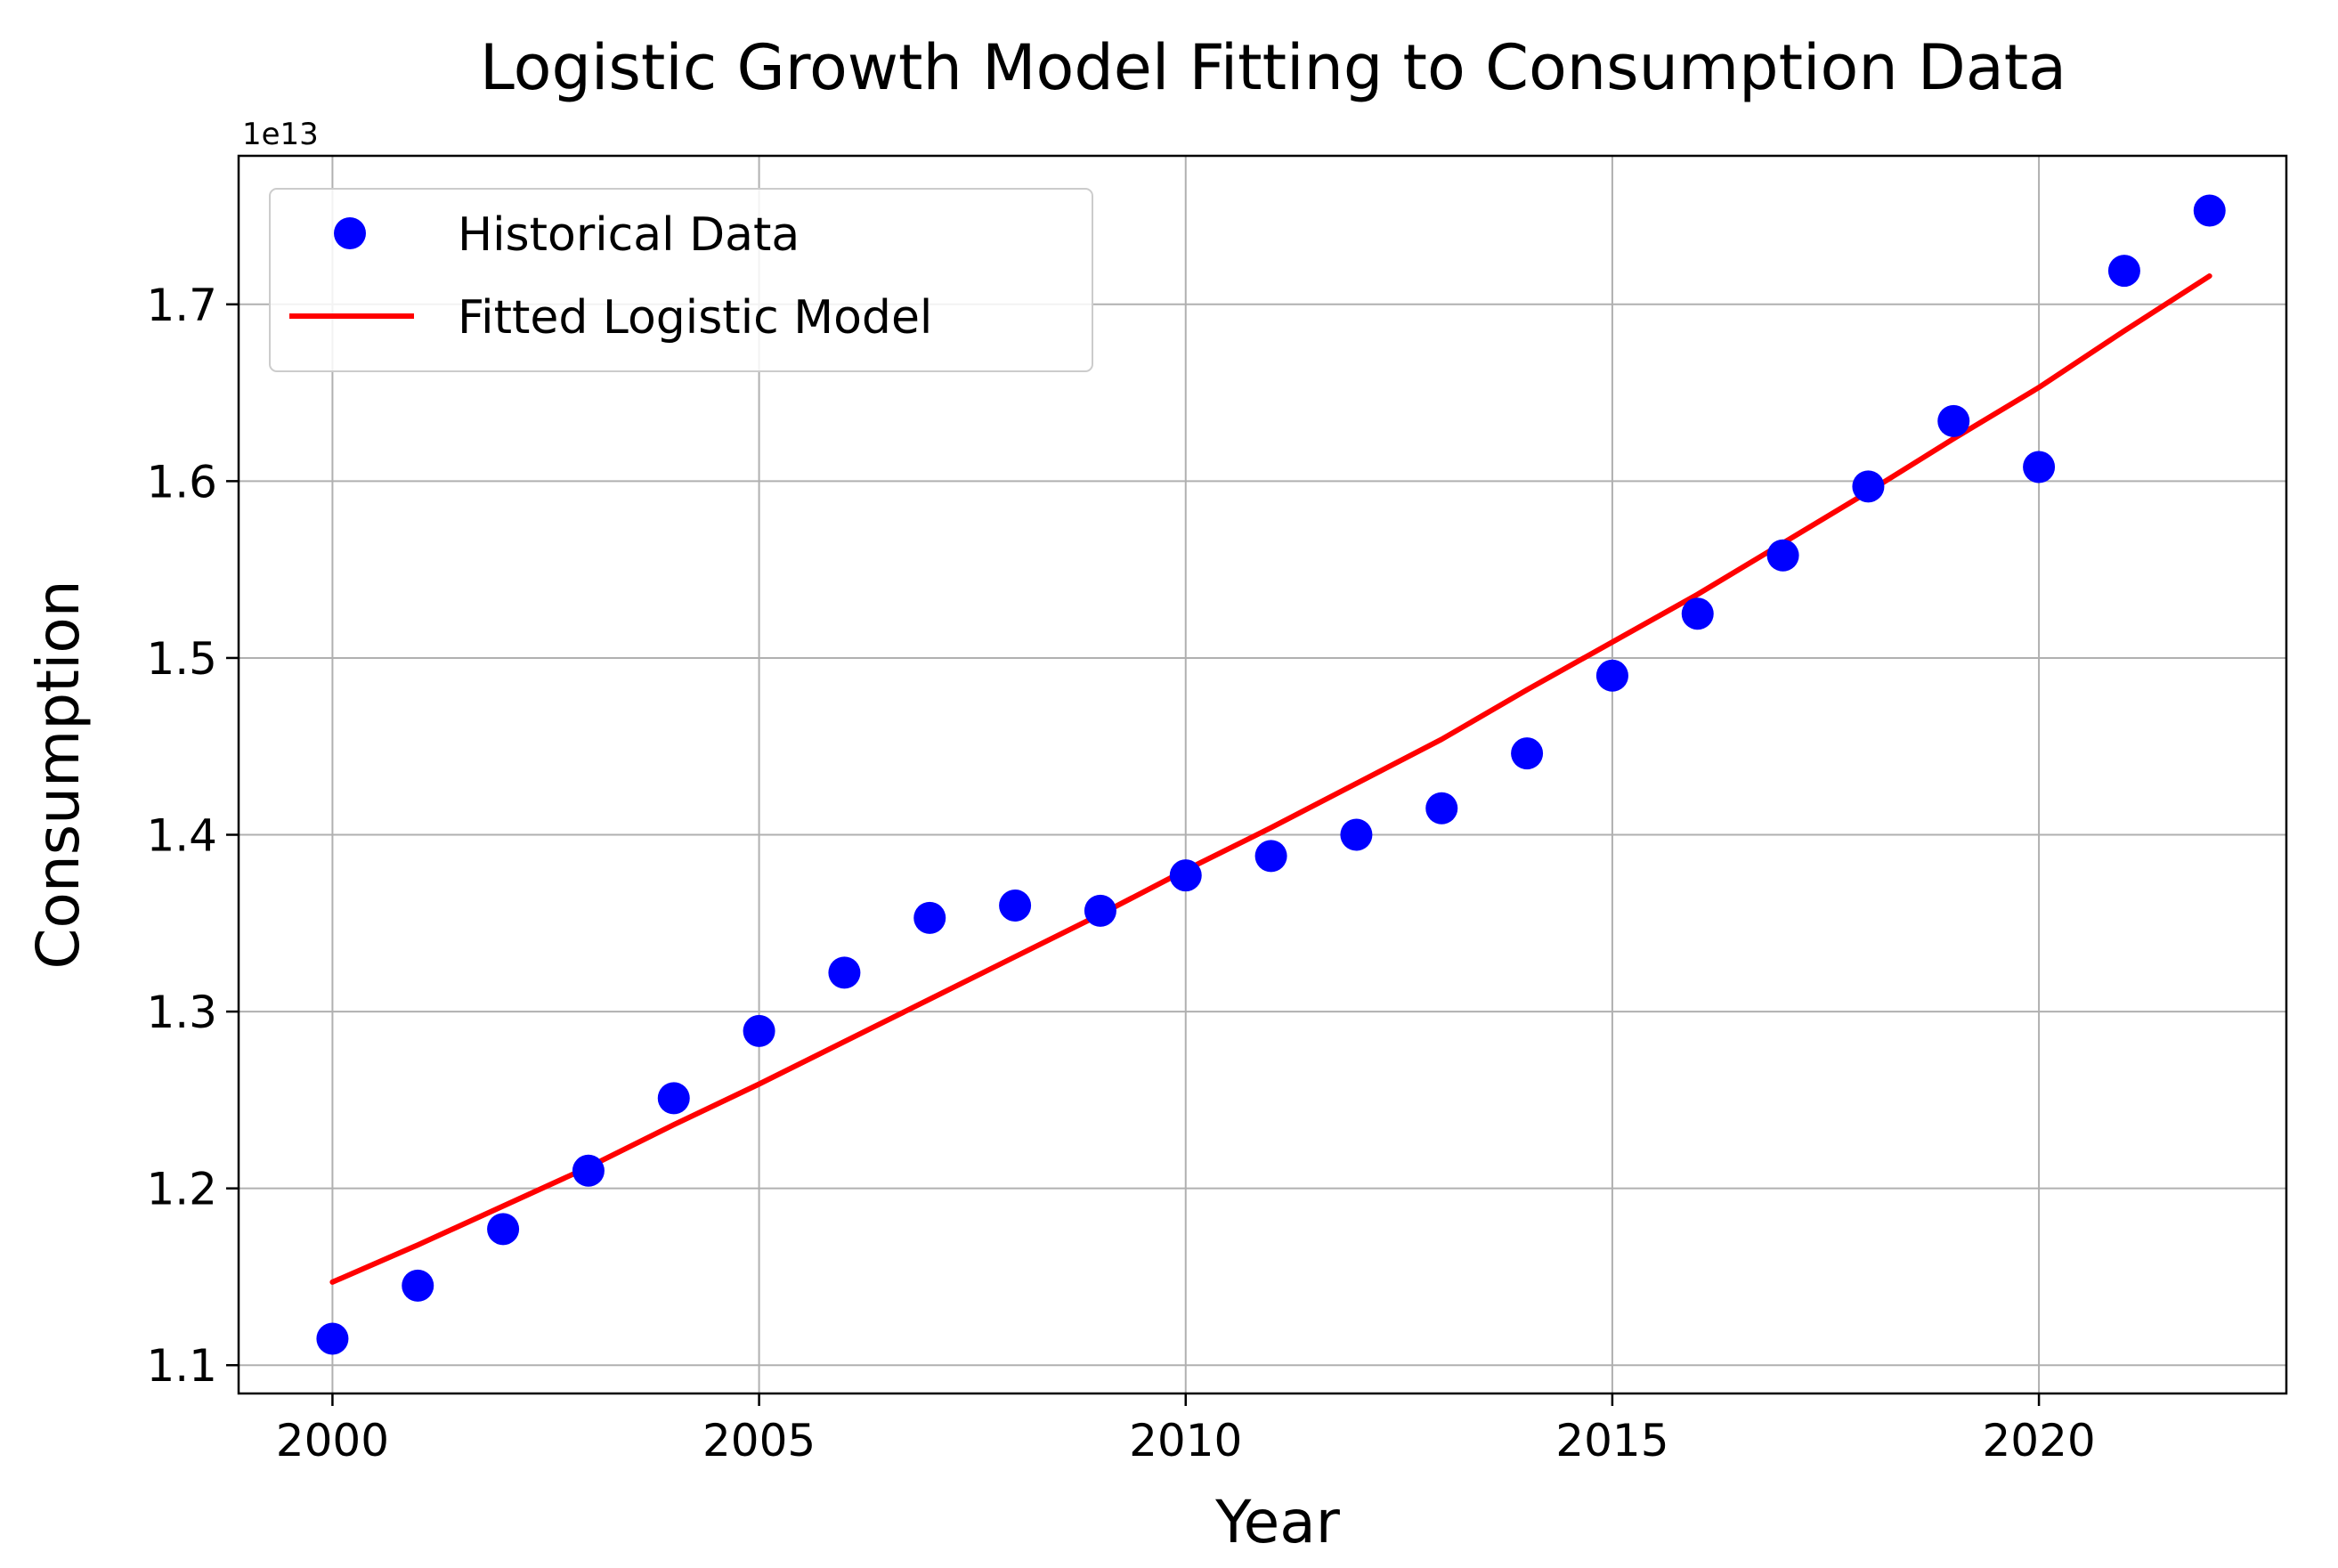 The image size is (2338, 1568). Describe the element at coordinates (182, 1189) in the screenshot. I see `y-tick-label: 1.2` at that location.